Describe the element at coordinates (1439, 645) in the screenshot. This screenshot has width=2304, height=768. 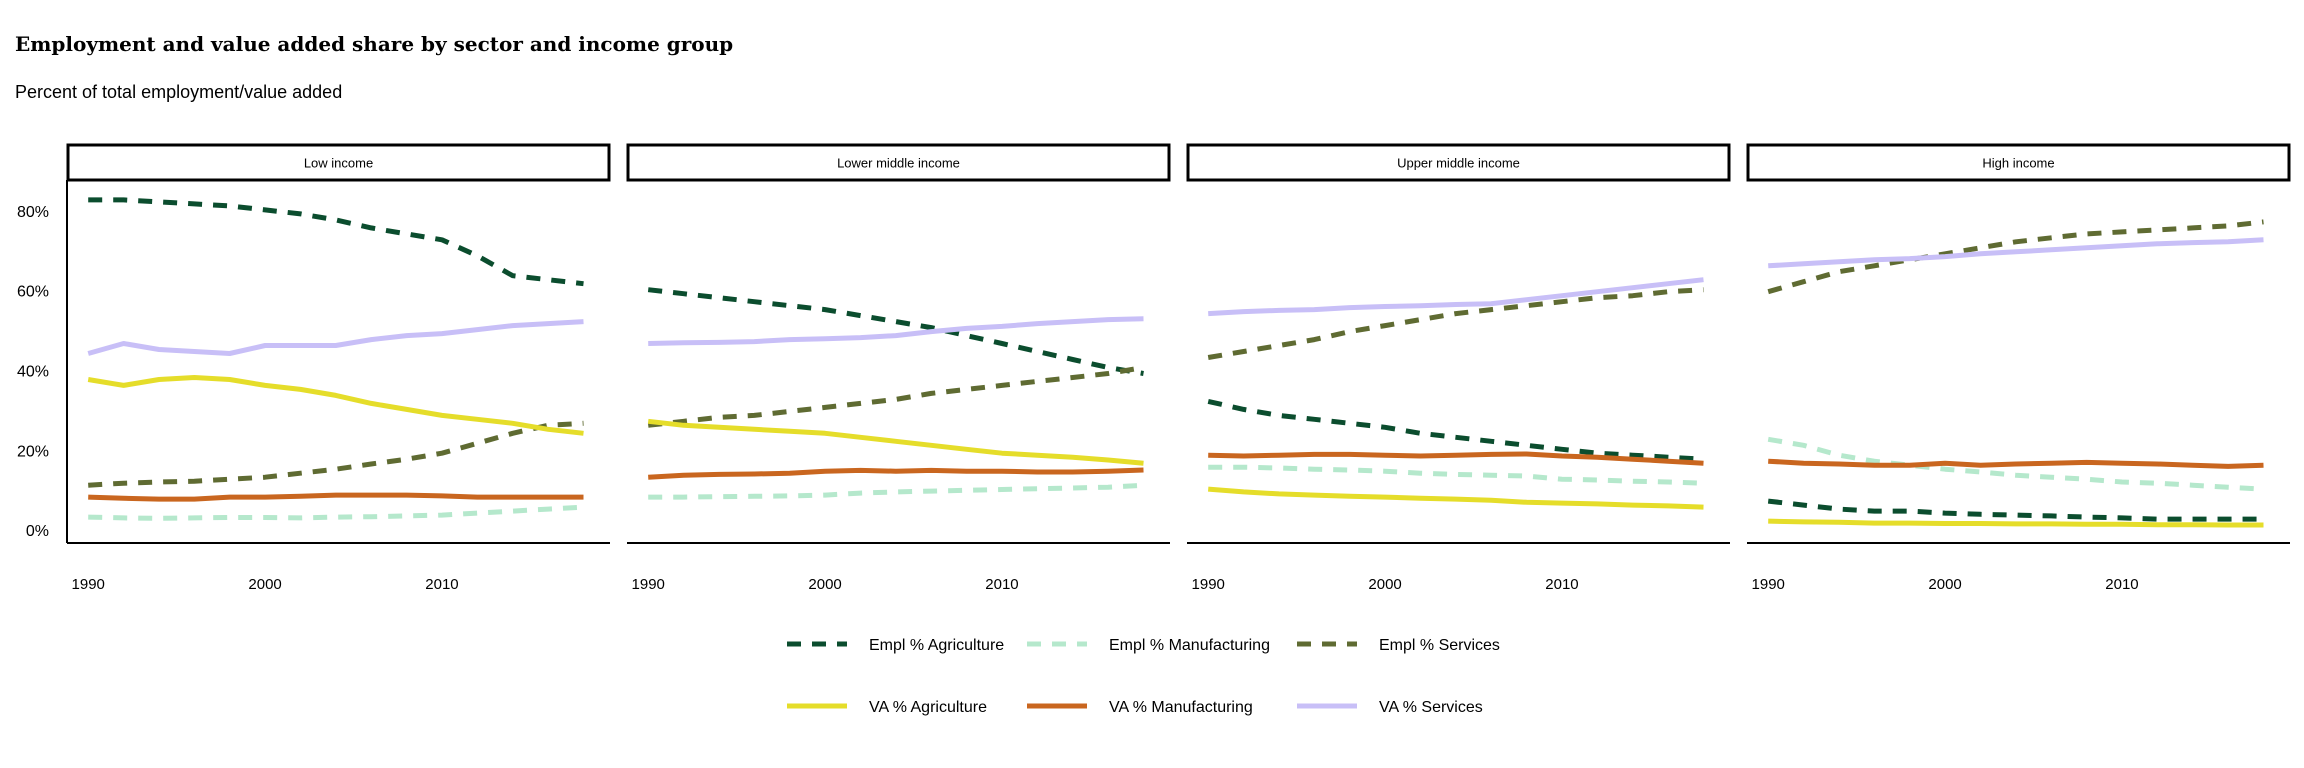
I see `legend-label: Empl % Services` at that location.